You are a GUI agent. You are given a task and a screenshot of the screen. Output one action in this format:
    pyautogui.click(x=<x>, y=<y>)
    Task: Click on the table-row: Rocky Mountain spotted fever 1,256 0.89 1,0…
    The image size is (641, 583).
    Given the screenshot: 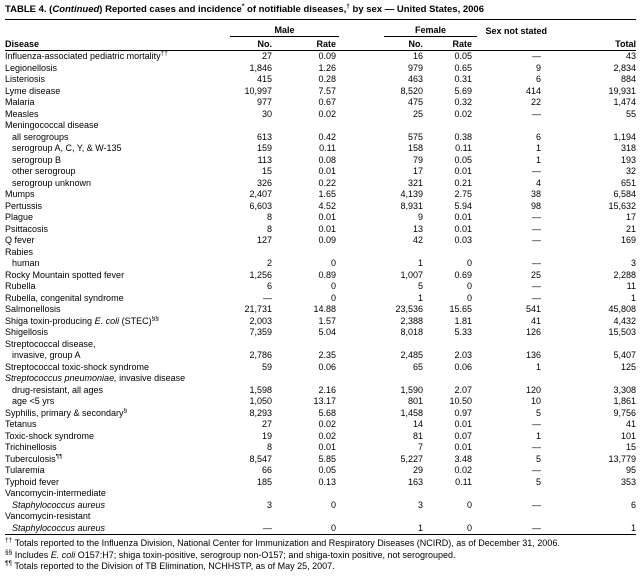 What is the action you would take?
    pyautogui.click(x=320, y=276)
    